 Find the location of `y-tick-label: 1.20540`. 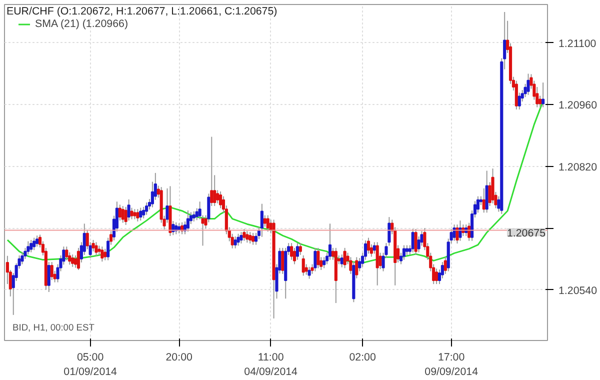

y-tick-label: 1.20540 is located at coordinates (578, 290).